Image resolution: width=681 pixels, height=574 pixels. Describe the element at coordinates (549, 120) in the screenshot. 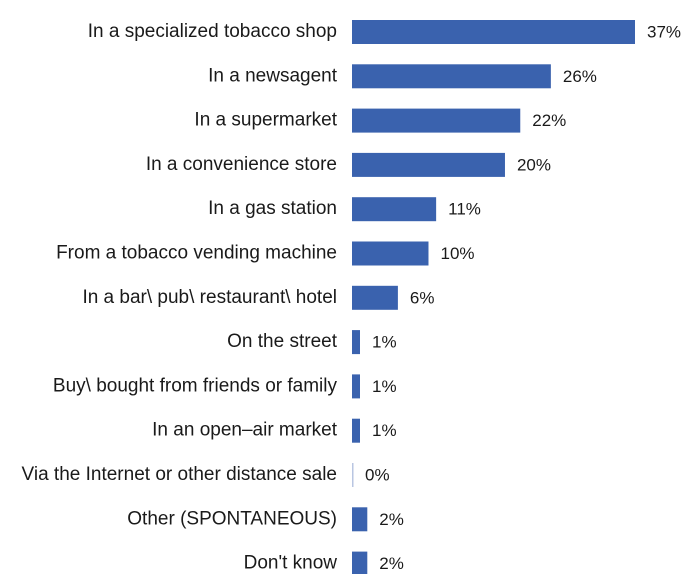

I see `value-label: 22%` at that location.